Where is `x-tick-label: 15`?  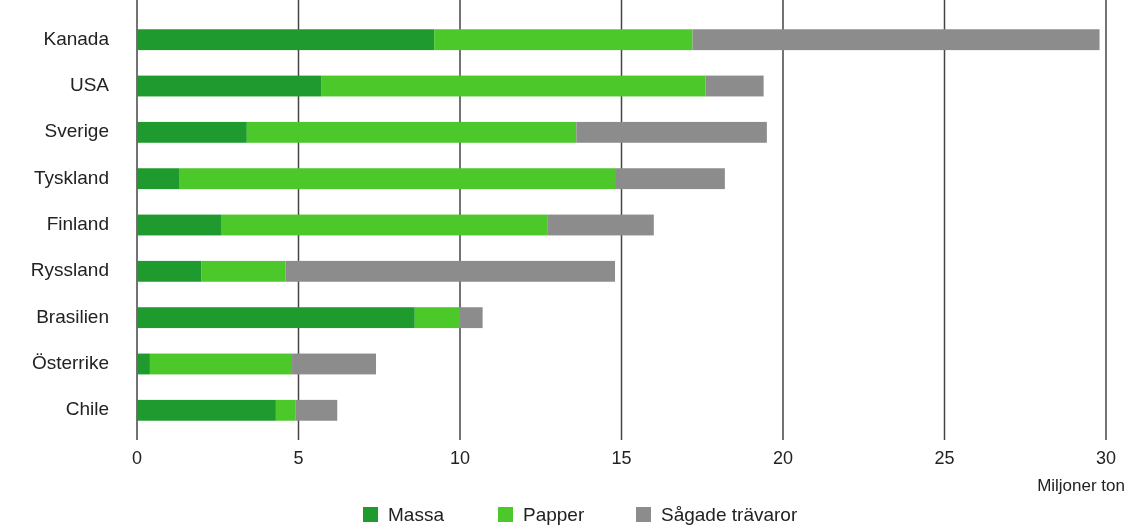 x-tick-label: 15 is located at coordinates (621, 458).